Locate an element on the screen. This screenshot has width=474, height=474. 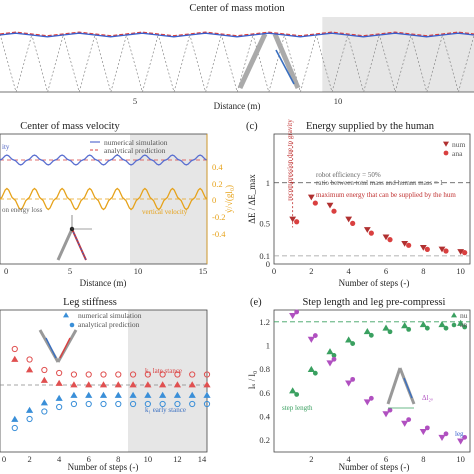
d-xtick: 0 is located at coordinates (4, 459).